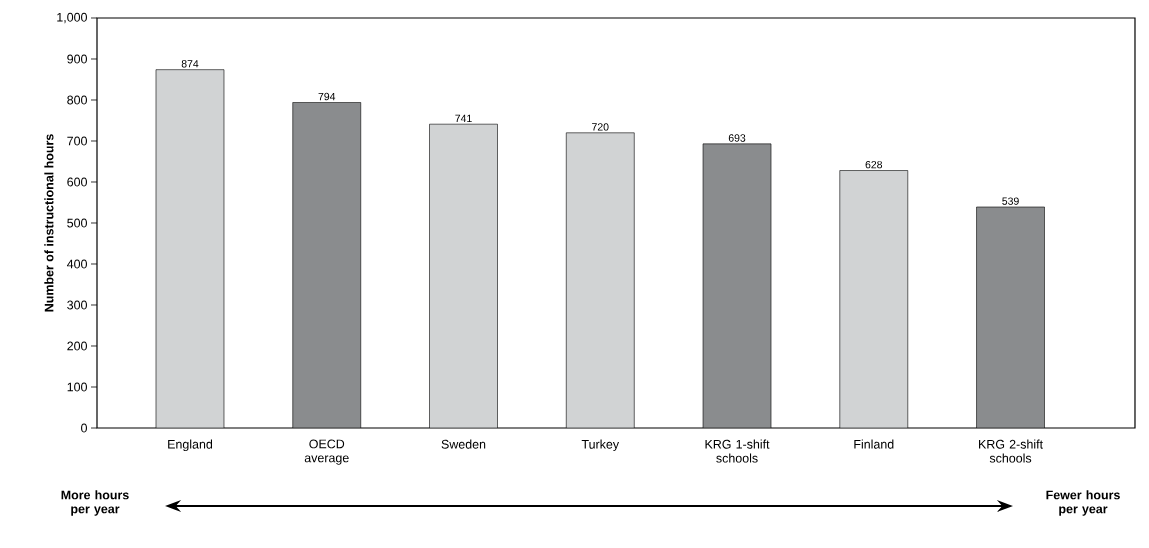 The width and height of the screenshot is (1149, 548). Describe the element at coordinates (77, 59) in the screenshot. I see `y-tick-label: 900` at that location.